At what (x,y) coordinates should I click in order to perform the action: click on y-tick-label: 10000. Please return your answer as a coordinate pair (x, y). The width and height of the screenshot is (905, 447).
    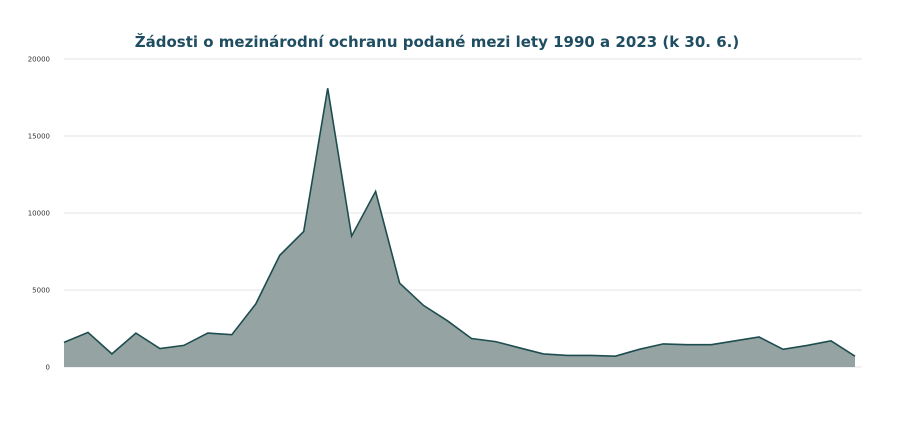
    Looking at the image, I should click on (39, 214).